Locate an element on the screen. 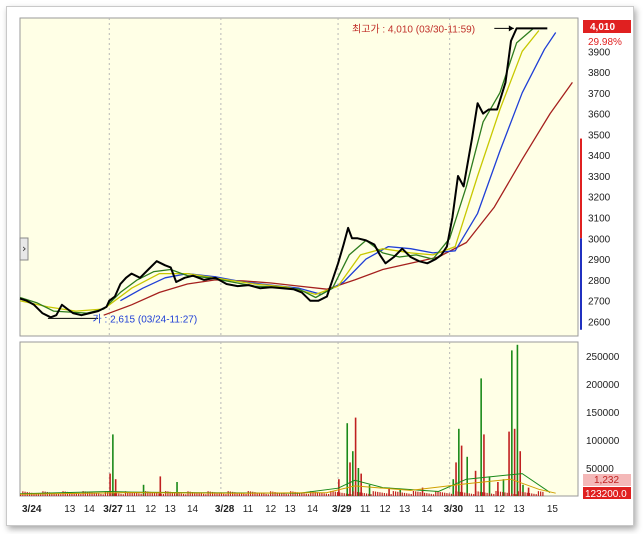 The width and height of the screenshot is (643, 534). price-tick-label: 2900 is located at coordinates (599, 260).